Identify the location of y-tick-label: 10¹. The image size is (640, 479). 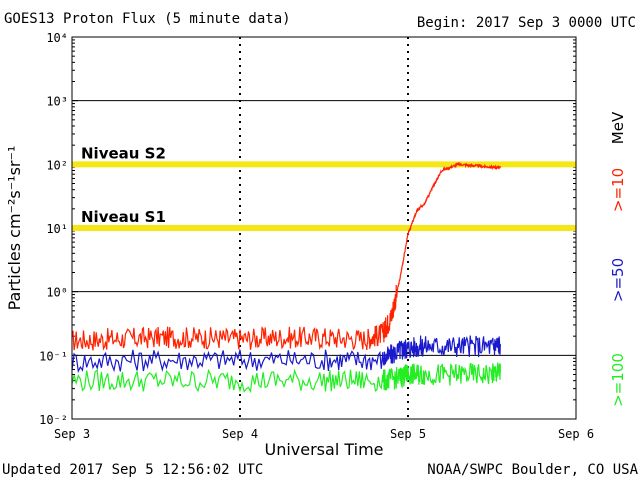
(57, 229).